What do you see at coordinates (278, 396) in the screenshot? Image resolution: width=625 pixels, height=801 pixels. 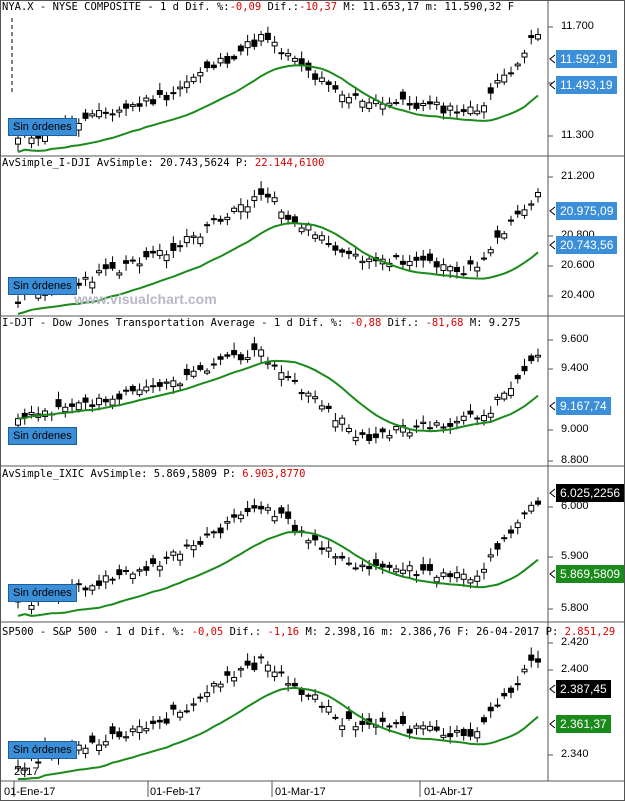 I see `moving-average-line` at bounding box center [278, 396].